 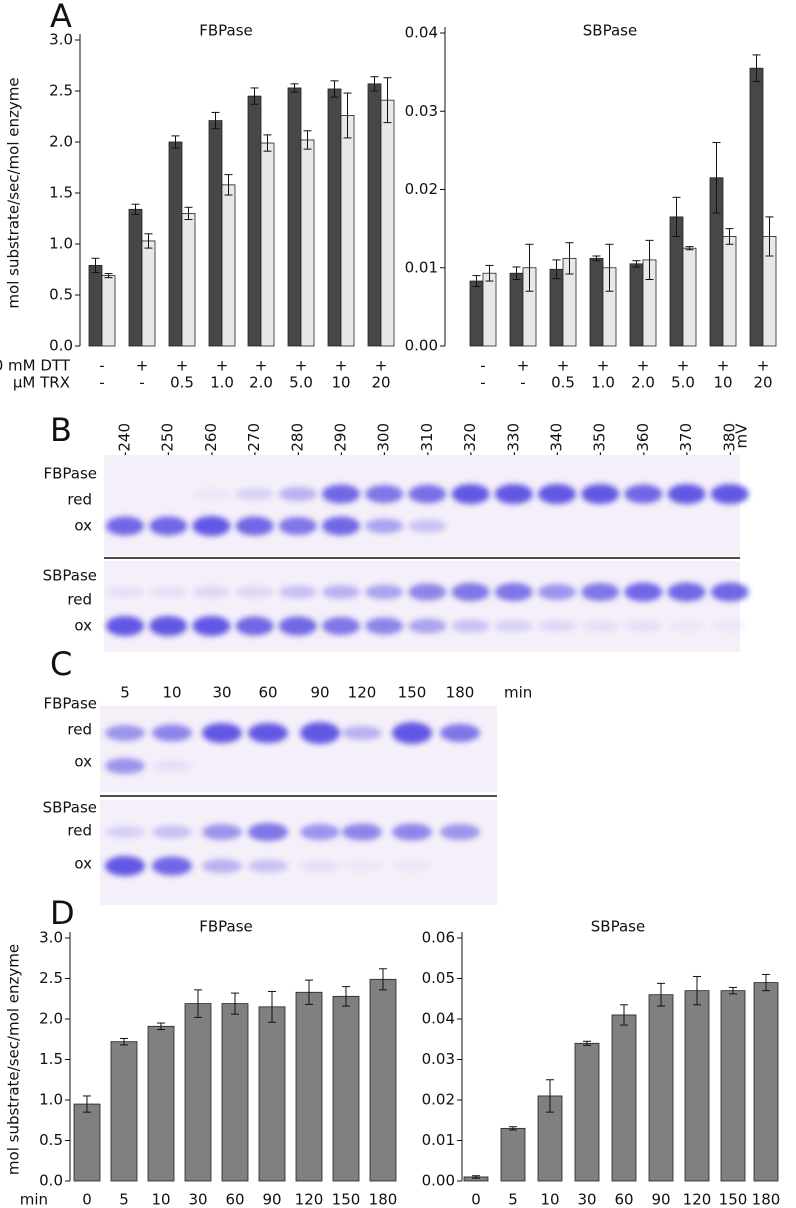 I want to click on lane-label: -380, so click(x=729, y=440).